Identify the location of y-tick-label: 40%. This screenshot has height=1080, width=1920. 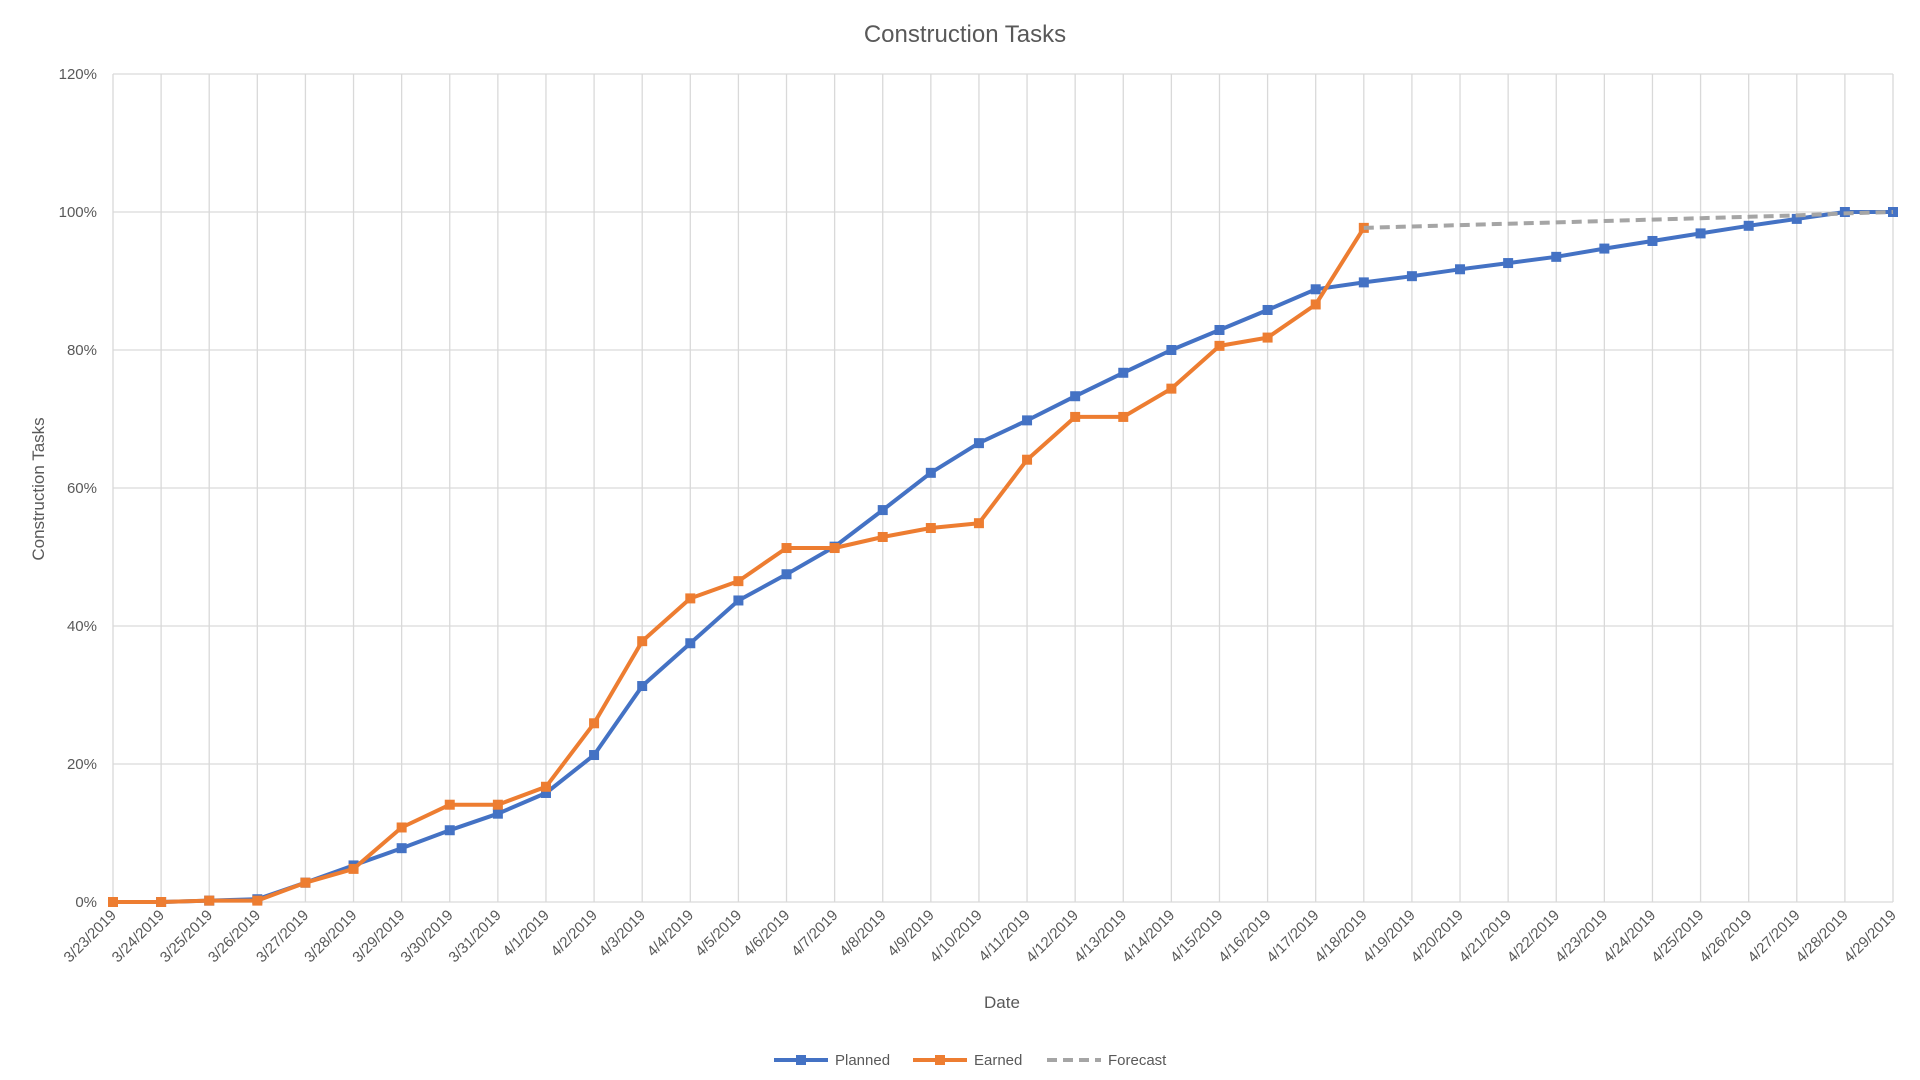
(82, 626).